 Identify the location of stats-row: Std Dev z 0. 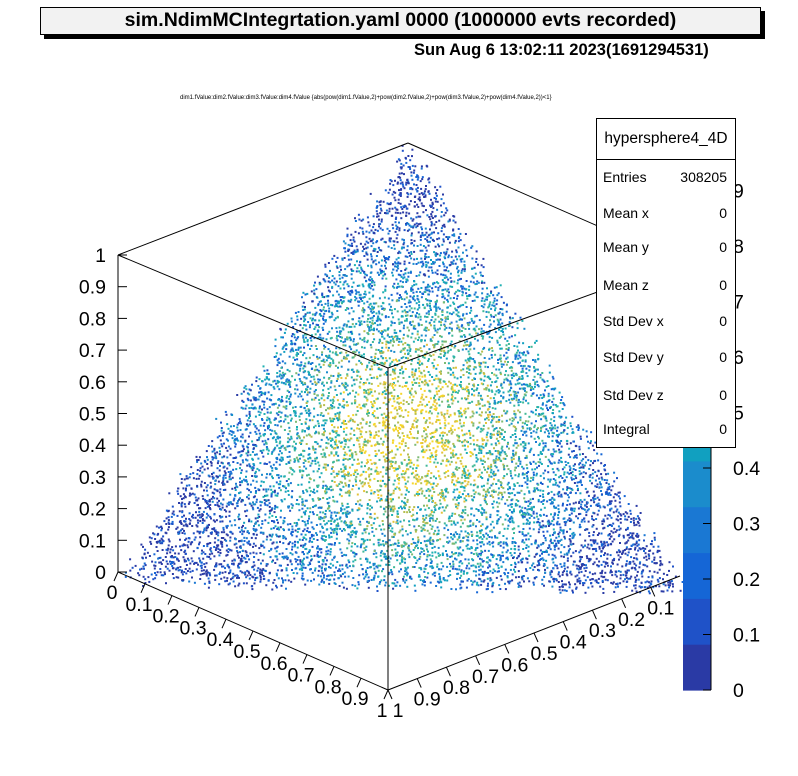
(665, 396).